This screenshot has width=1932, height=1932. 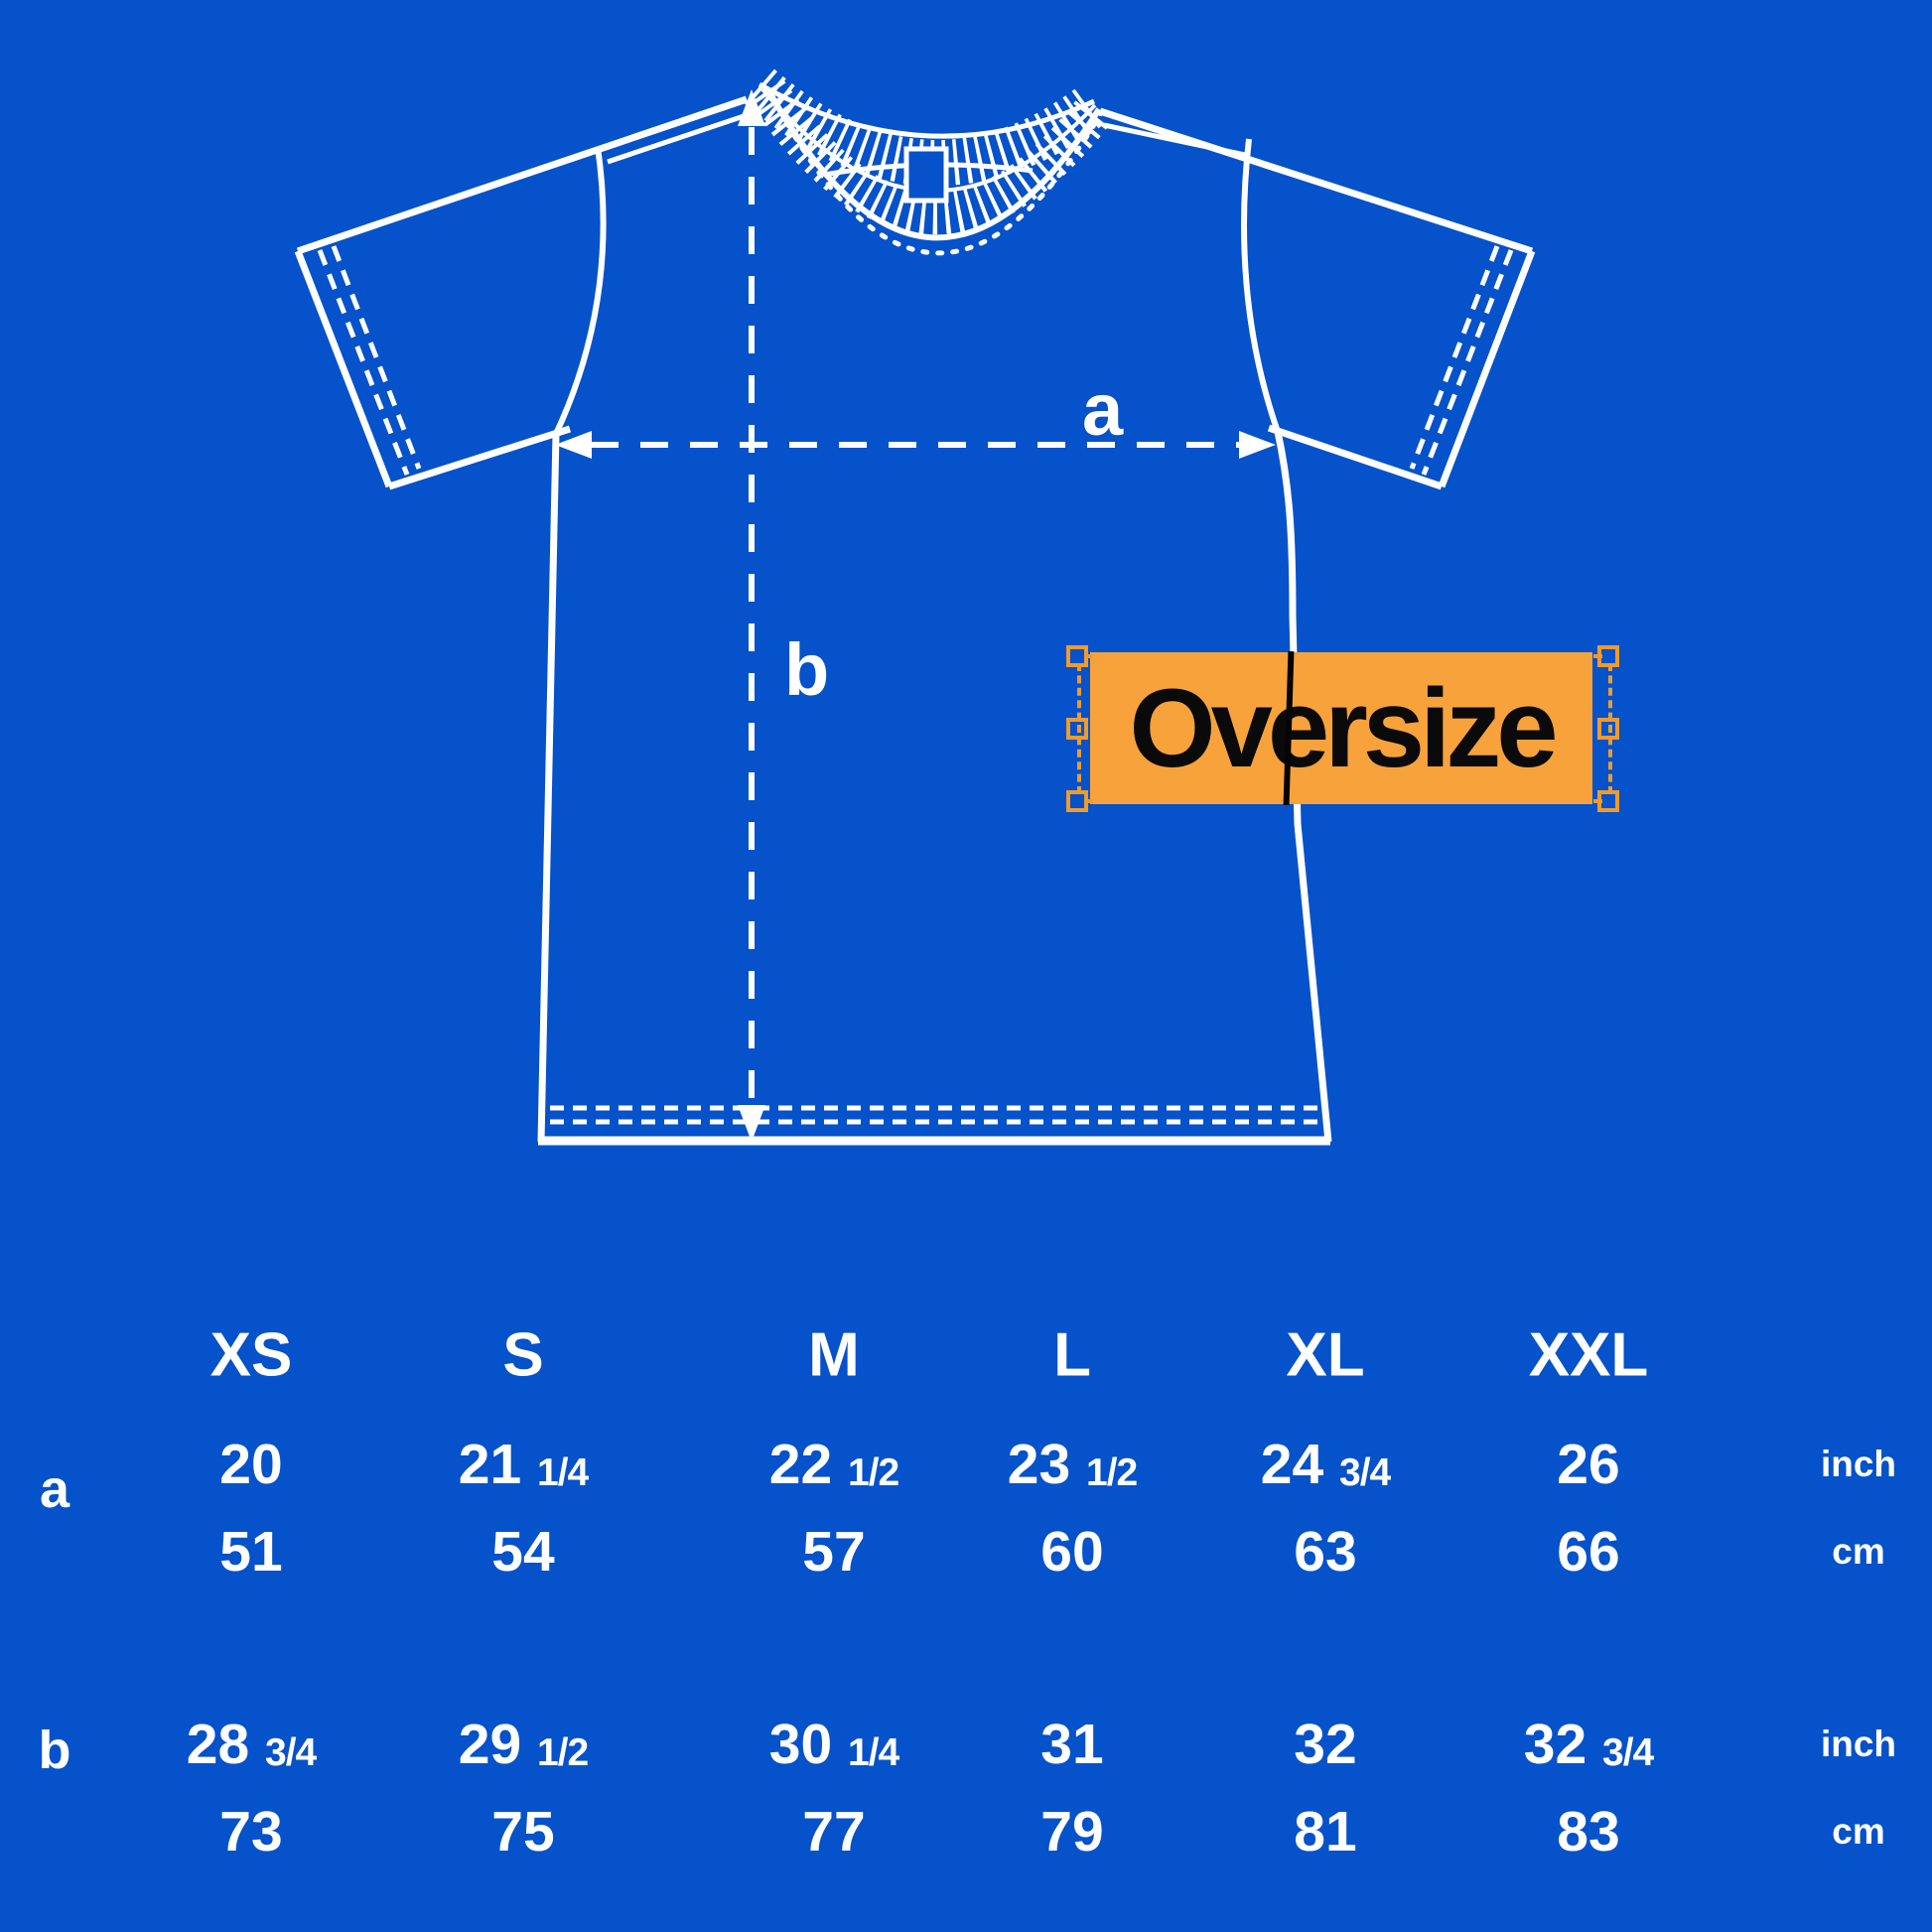 I want to click on right-shoulder-seam, so click(x=1175, y=140).